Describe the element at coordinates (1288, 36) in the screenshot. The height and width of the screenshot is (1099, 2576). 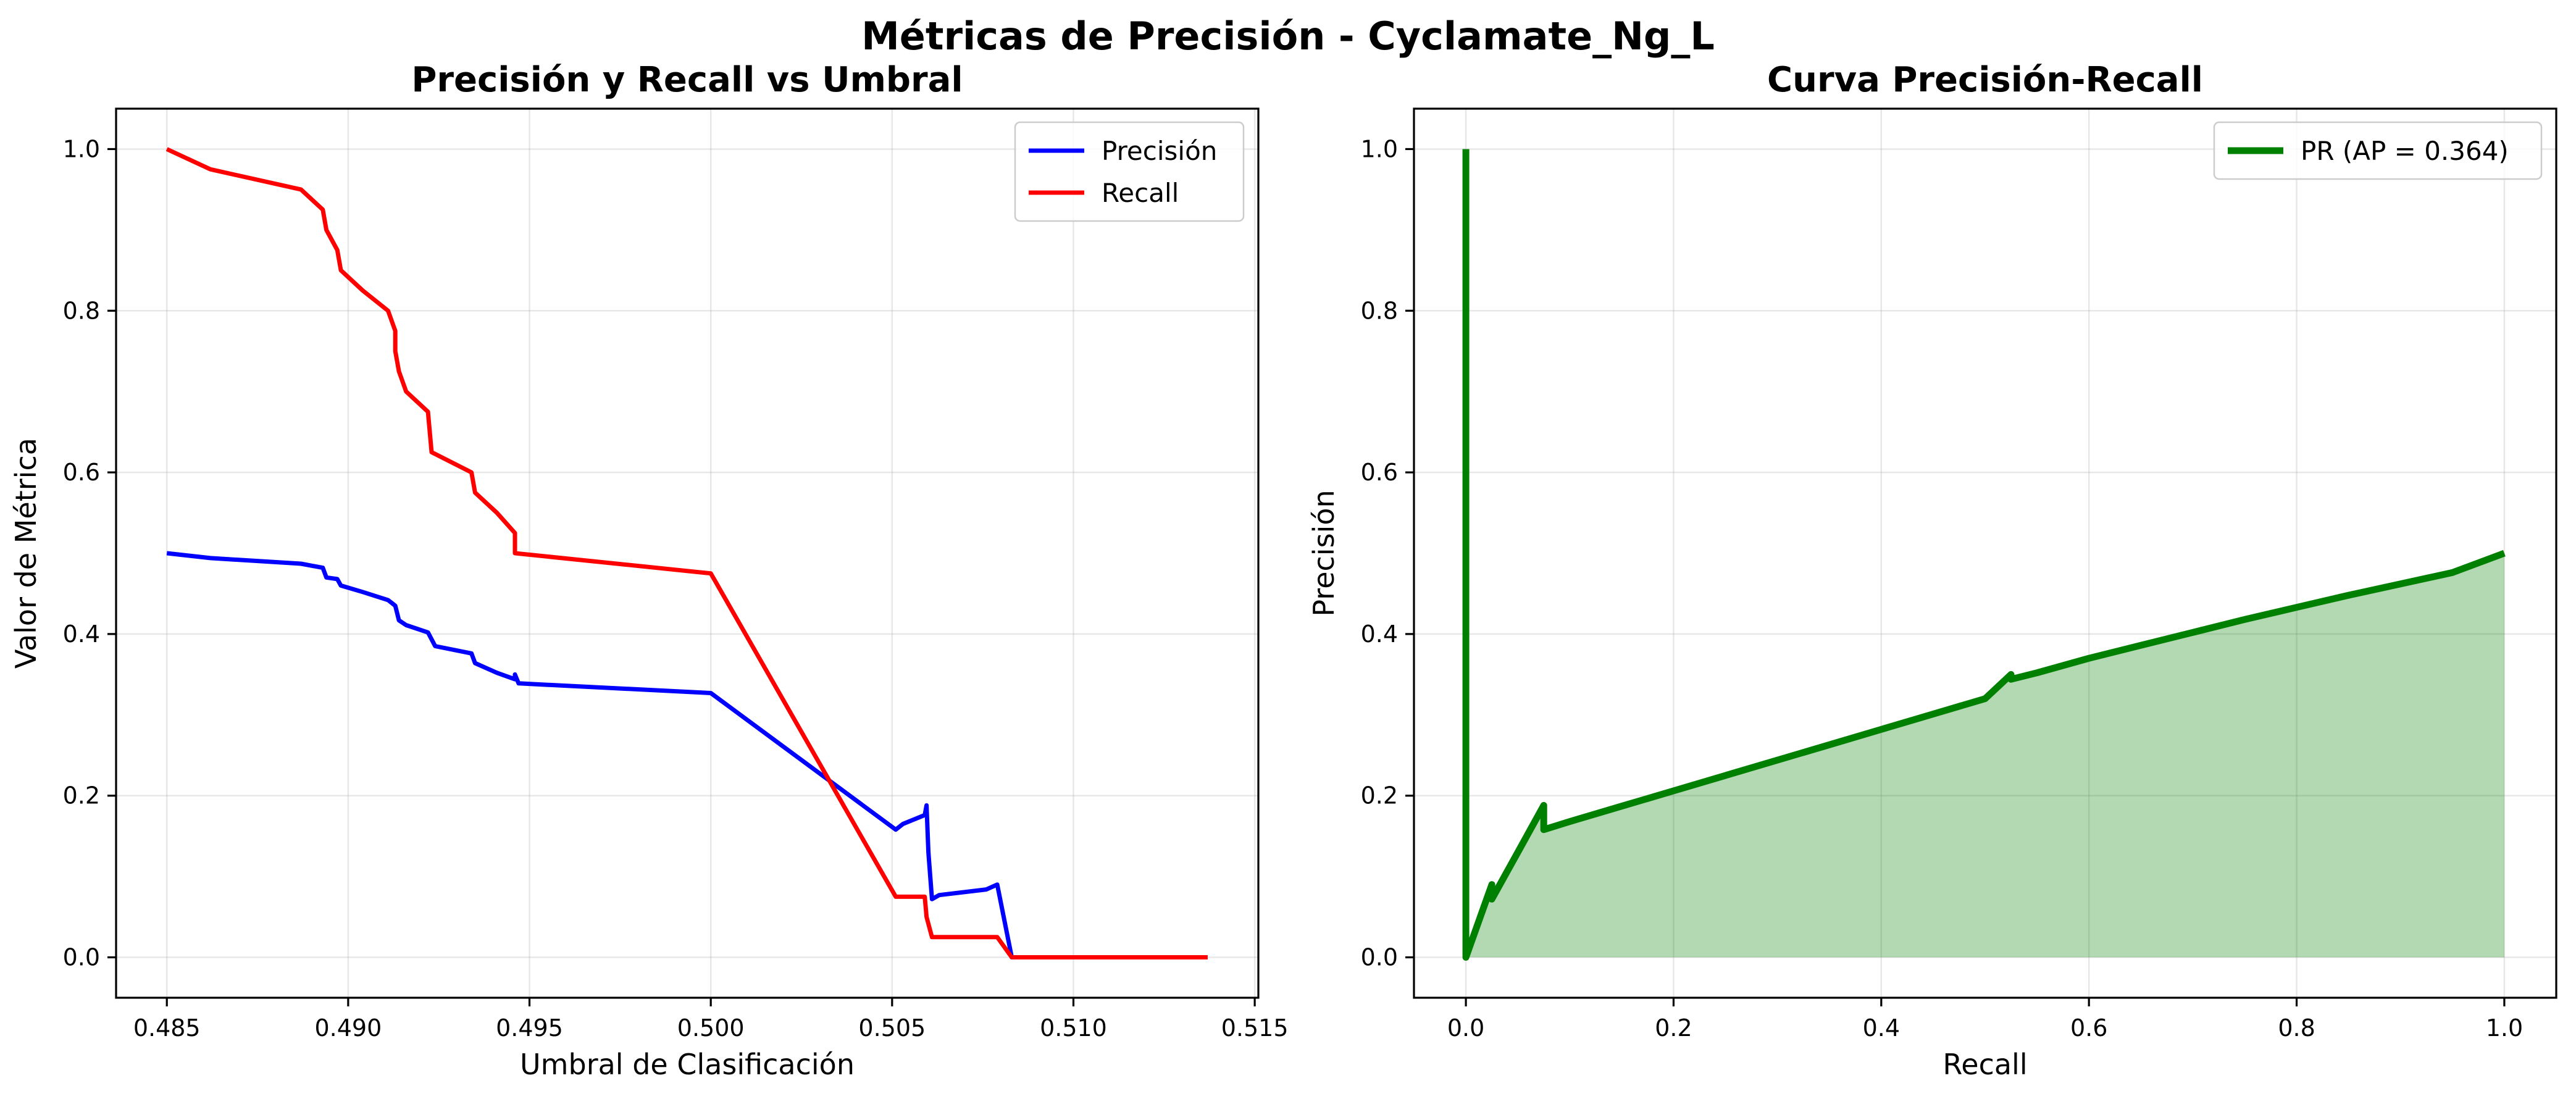
I see `figure-suptitle: Métricas de Precisión - Cyclamate_Ng_L` at that location.